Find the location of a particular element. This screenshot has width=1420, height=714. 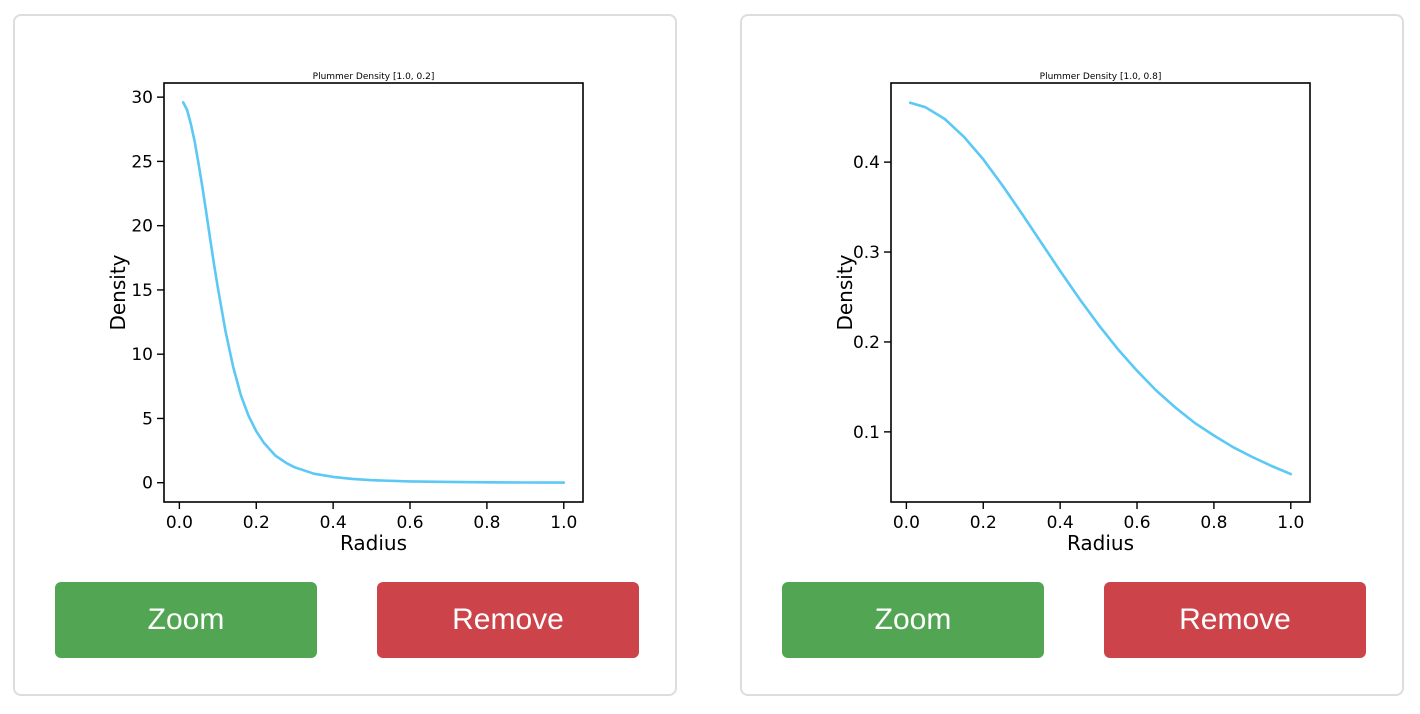

y-tick-label: 0.2 is located at coordinates (866, 343).